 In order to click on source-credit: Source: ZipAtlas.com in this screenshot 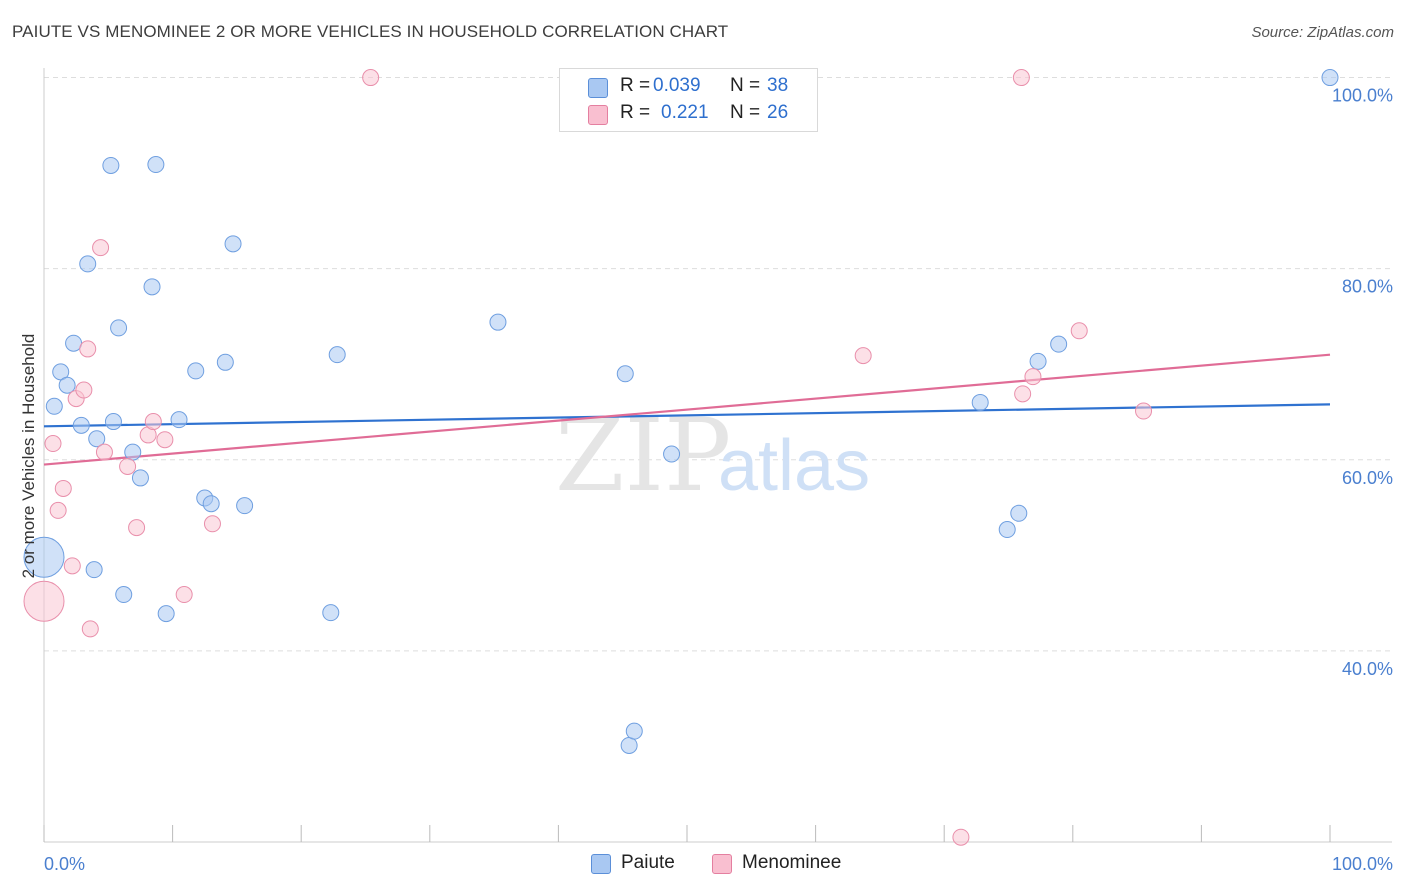, I will do `click(1322, 32)`.